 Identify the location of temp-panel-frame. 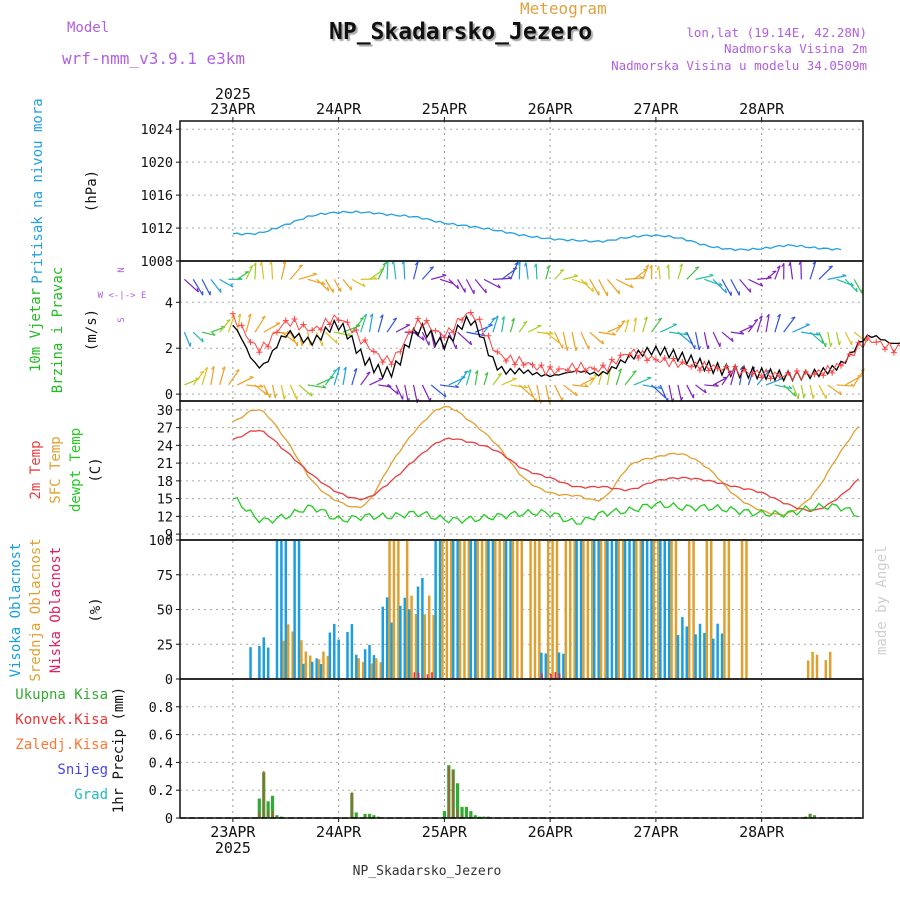
(521, 470).